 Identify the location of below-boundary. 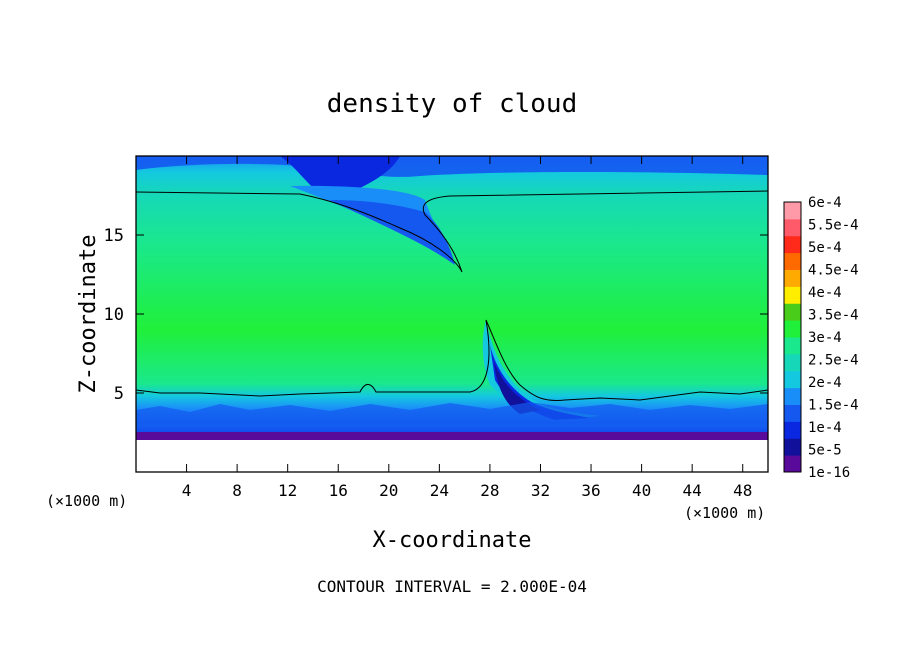
(452, 456).